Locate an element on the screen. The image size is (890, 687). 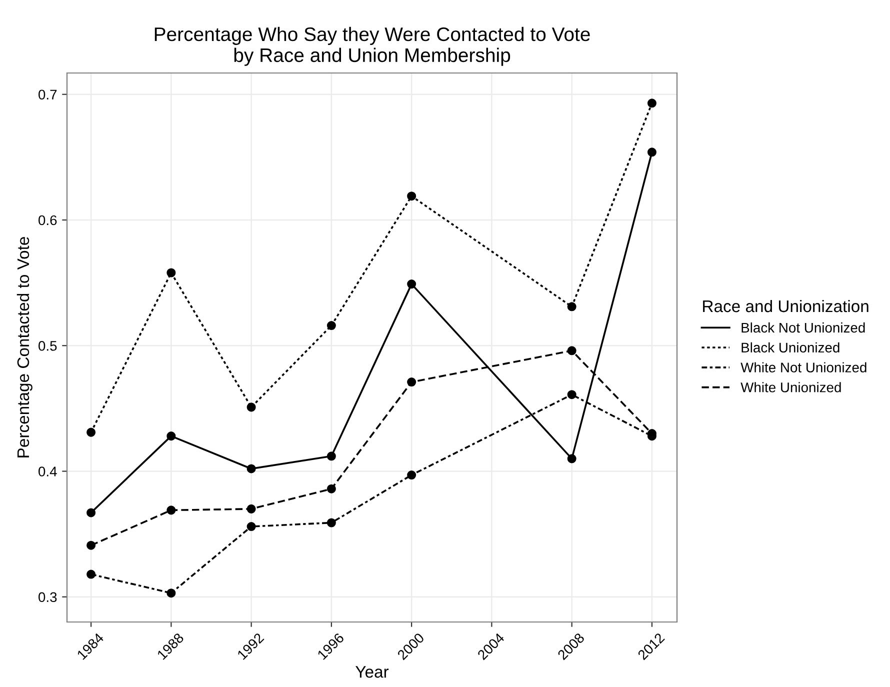
legend-label: Black Unionized is located at coordinates (791, 347).